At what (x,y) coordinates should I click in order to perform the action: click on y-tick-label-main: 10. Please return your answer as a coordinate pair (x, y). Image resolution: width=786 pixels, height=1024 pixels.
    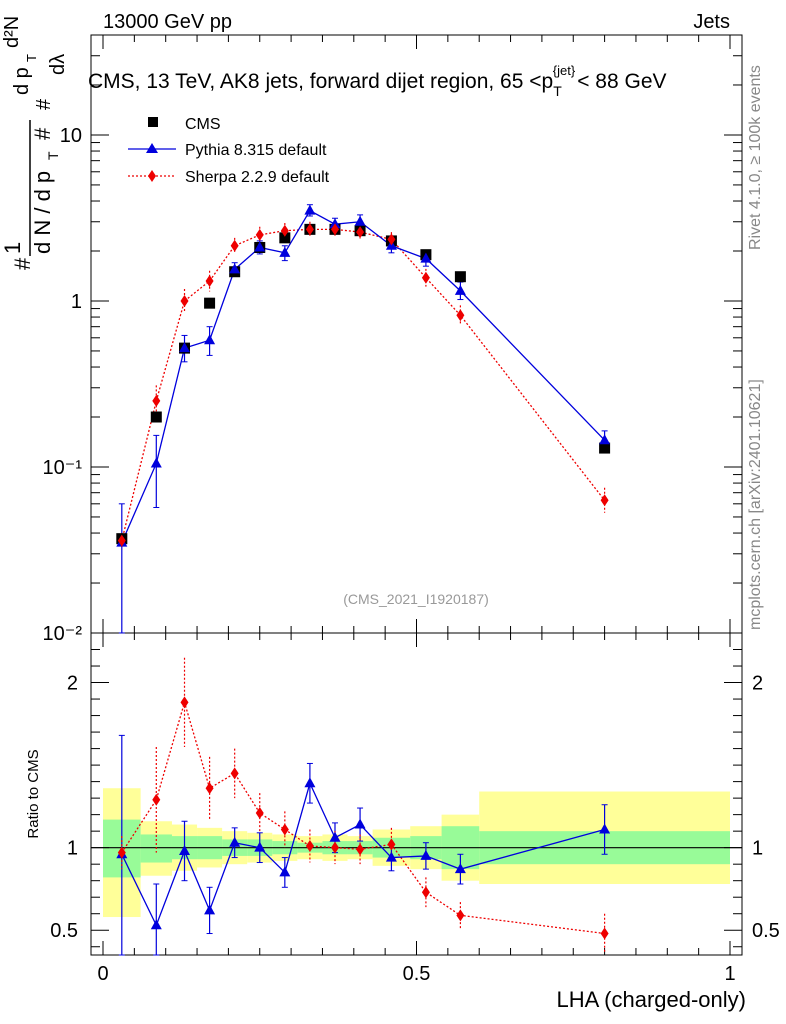
    Looking at the image, I should click on (71, 136).